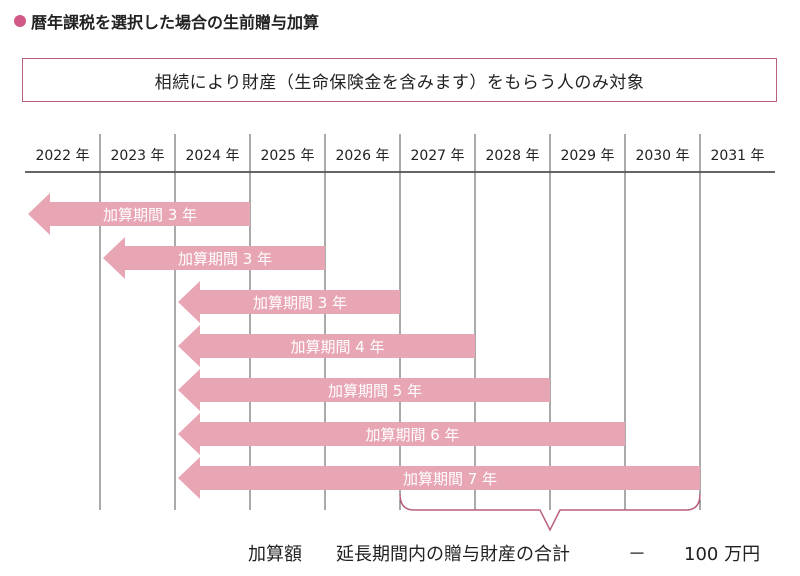 The width and height of the screenshot is (800, 576). I want to click on period-arrow-label: 加算期間 5 年, so click(375, 391).